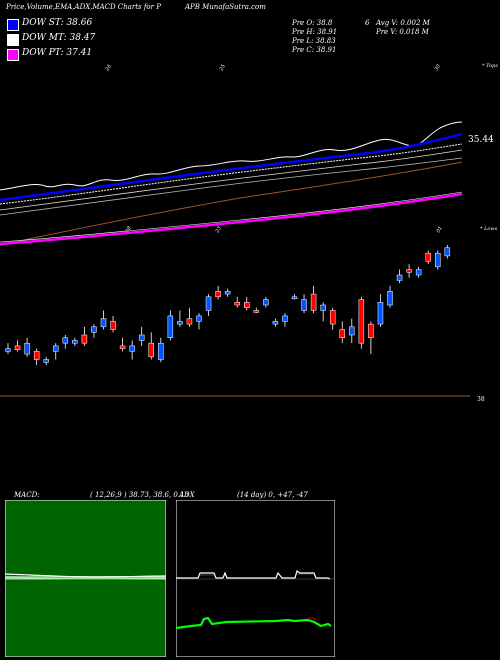 This screenshot has height=660, width=500. Describe the element at coordinates (59, 38) in the screenshot. I see `legend-label-mt: DOW MT: 38.47` at that location.